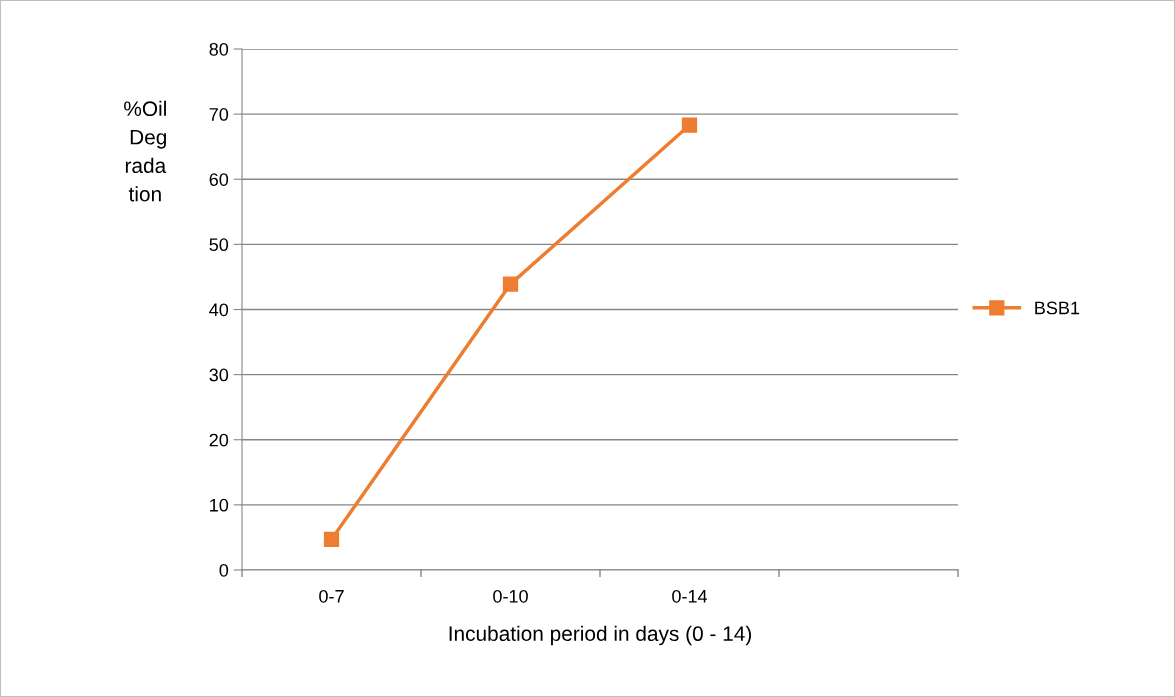 The height and width of the screenshot is (697, 1175). I want to click on y-tick-label: 0, so click(224, 570).